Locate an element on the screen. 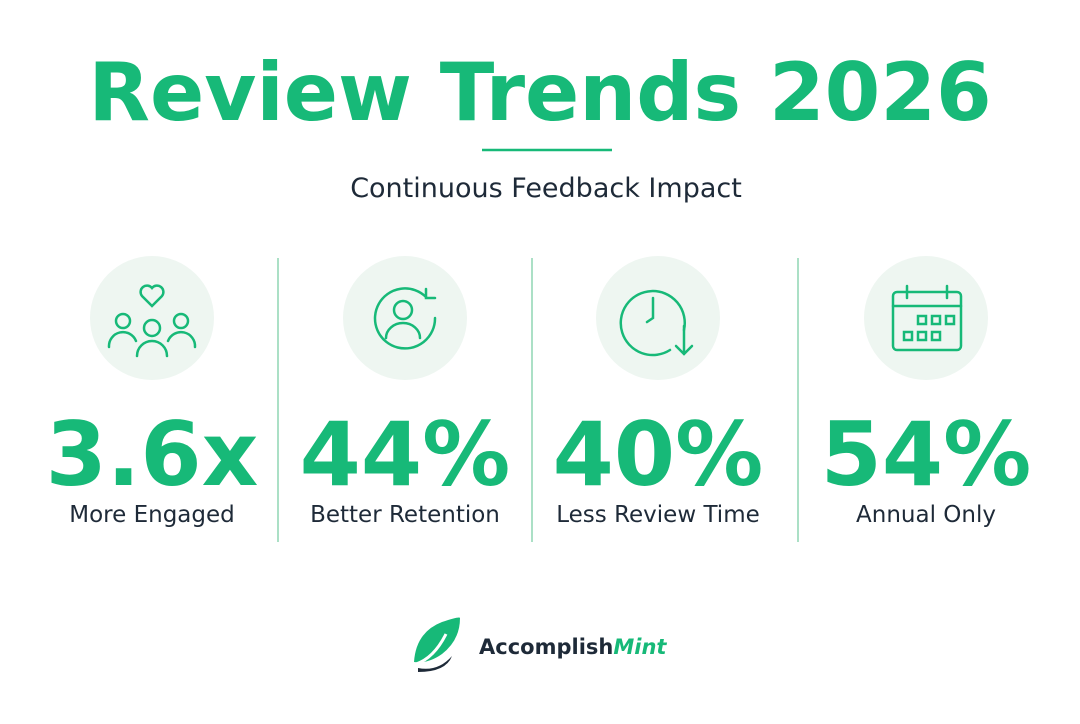 Image resolution: width=1080 pixels, height=724 pixels. people-icon is located at coordinates (152, 321).